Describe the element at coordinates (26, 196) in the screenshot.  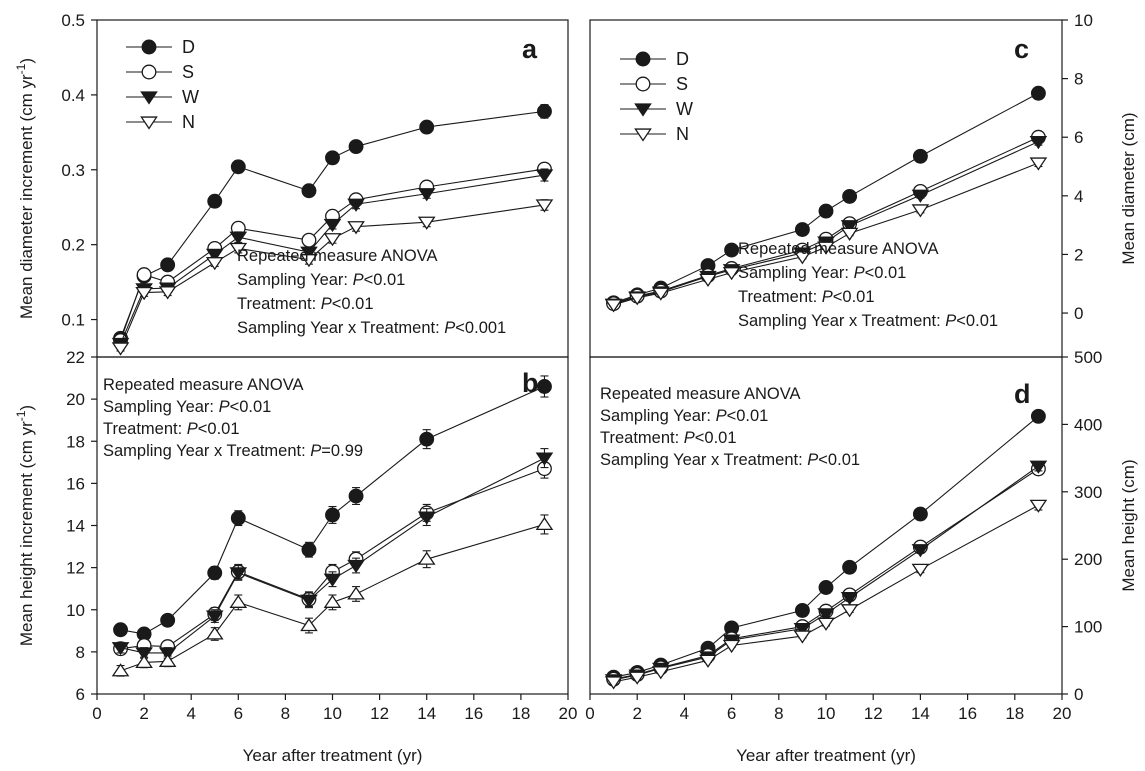
I see `y-axis-title-main: Mean diameter increment (cm yr` at that location.